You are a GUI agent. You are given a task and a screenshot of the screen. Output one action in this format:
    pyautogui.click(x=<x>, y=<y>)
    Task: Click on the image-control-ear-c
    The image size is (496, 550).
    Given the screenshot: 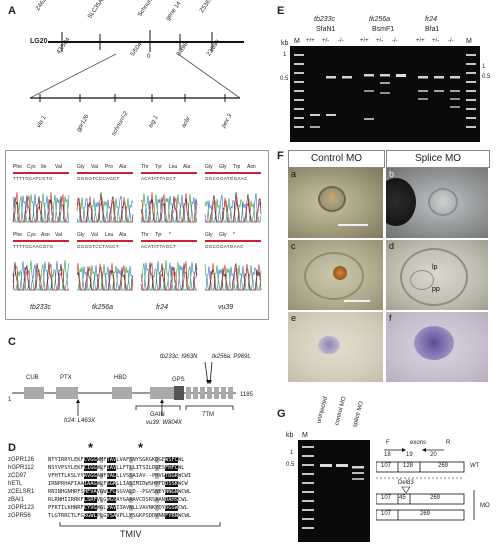 What is the action you would take?
    pyautogui.click(x=335, y=275)
    